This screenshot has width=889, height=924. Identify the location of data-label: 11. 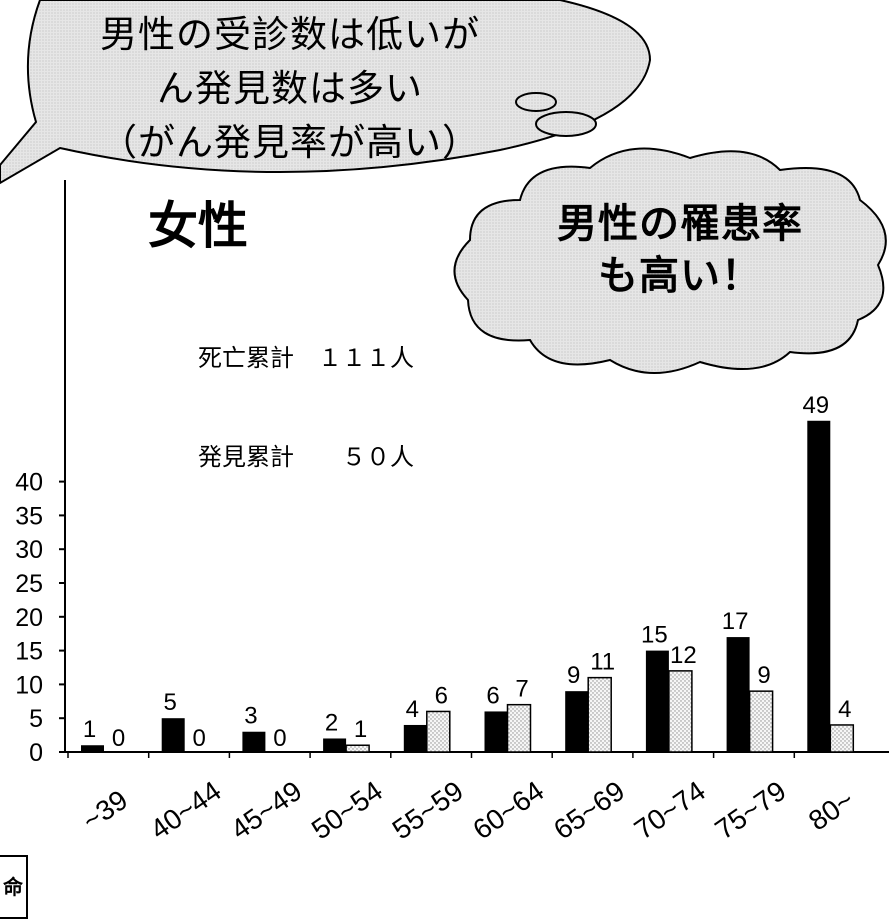
(602, 662).